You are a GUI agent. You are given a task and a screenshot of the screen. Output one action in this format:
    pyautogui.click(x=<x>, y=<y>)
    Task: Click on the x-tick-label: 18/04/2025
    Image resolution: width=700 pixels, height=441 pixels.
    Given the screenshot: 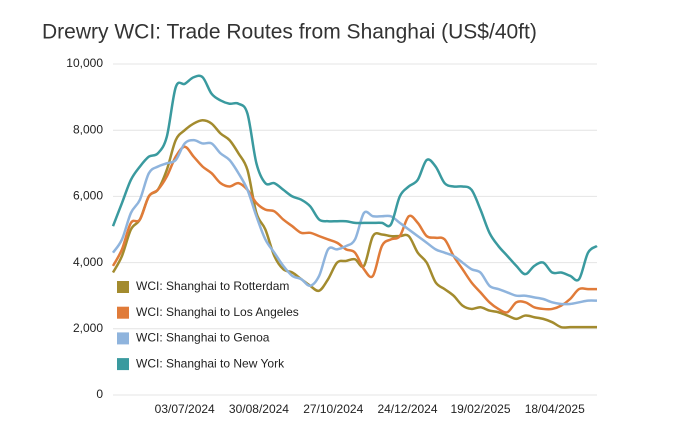 What is the action you would take?
    pyautogui.click(x=555, y=409)
    